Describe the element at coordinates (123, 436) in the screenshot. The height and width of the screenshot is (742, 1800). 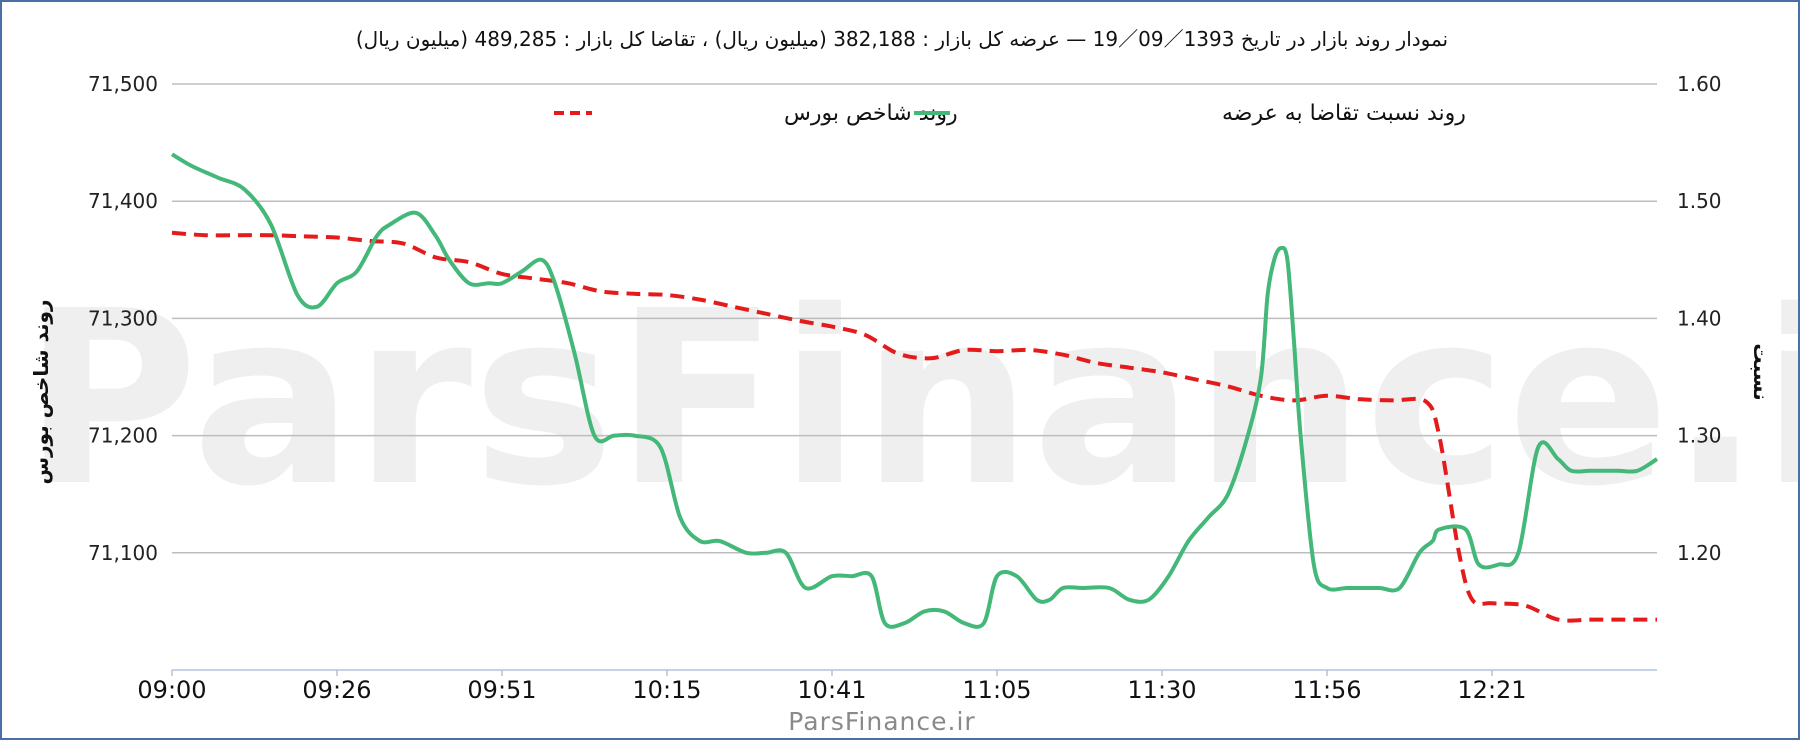
I see `left-tick-label: 71,200` at that location.